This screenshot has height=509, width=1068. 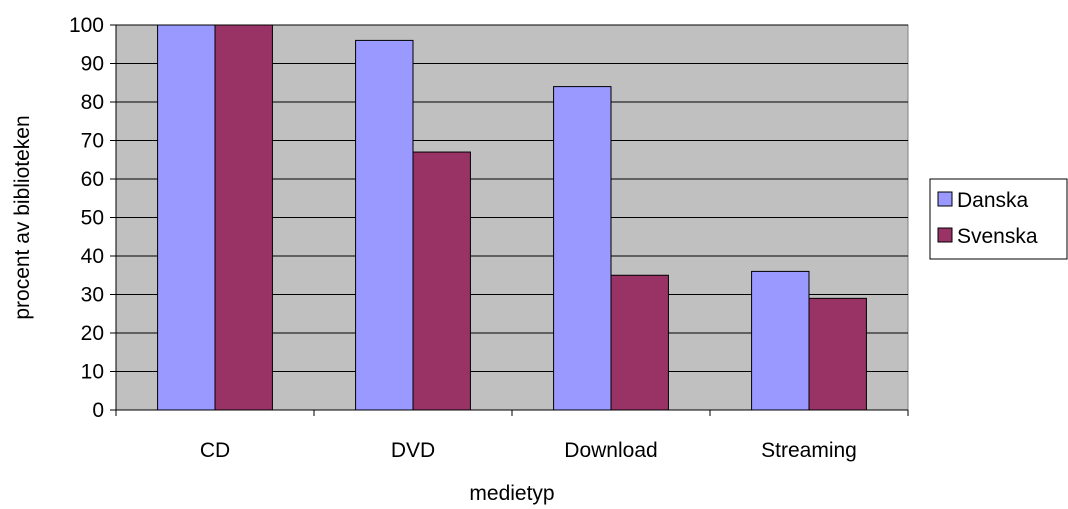 What do you see at coordinates (92, 64) in the screenshot?
I see `y-tick-label-90: 90` at bounding box center [92, 64].